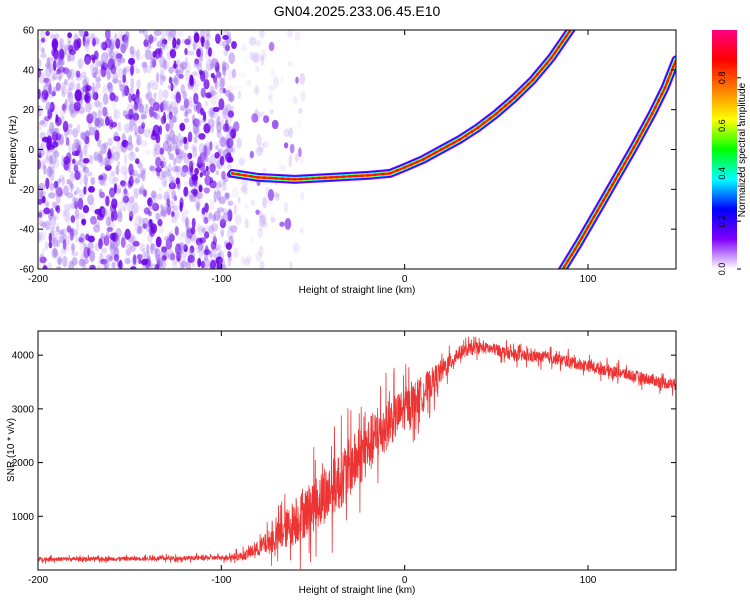  Describe the element at coordinates (221, 279) in the screenshot. I see `x-tick-label: -100` at that location.